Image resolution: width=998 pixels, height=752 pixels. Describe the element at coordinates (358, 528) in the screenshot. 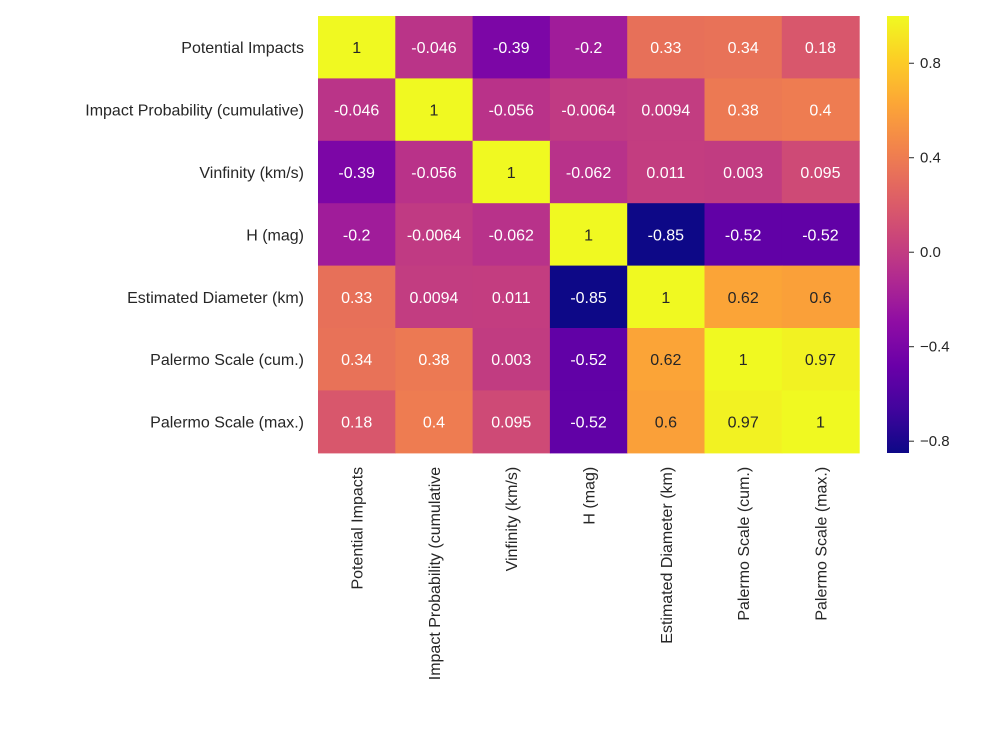

I see `x-tick-label: Potential Impacts` at that location.